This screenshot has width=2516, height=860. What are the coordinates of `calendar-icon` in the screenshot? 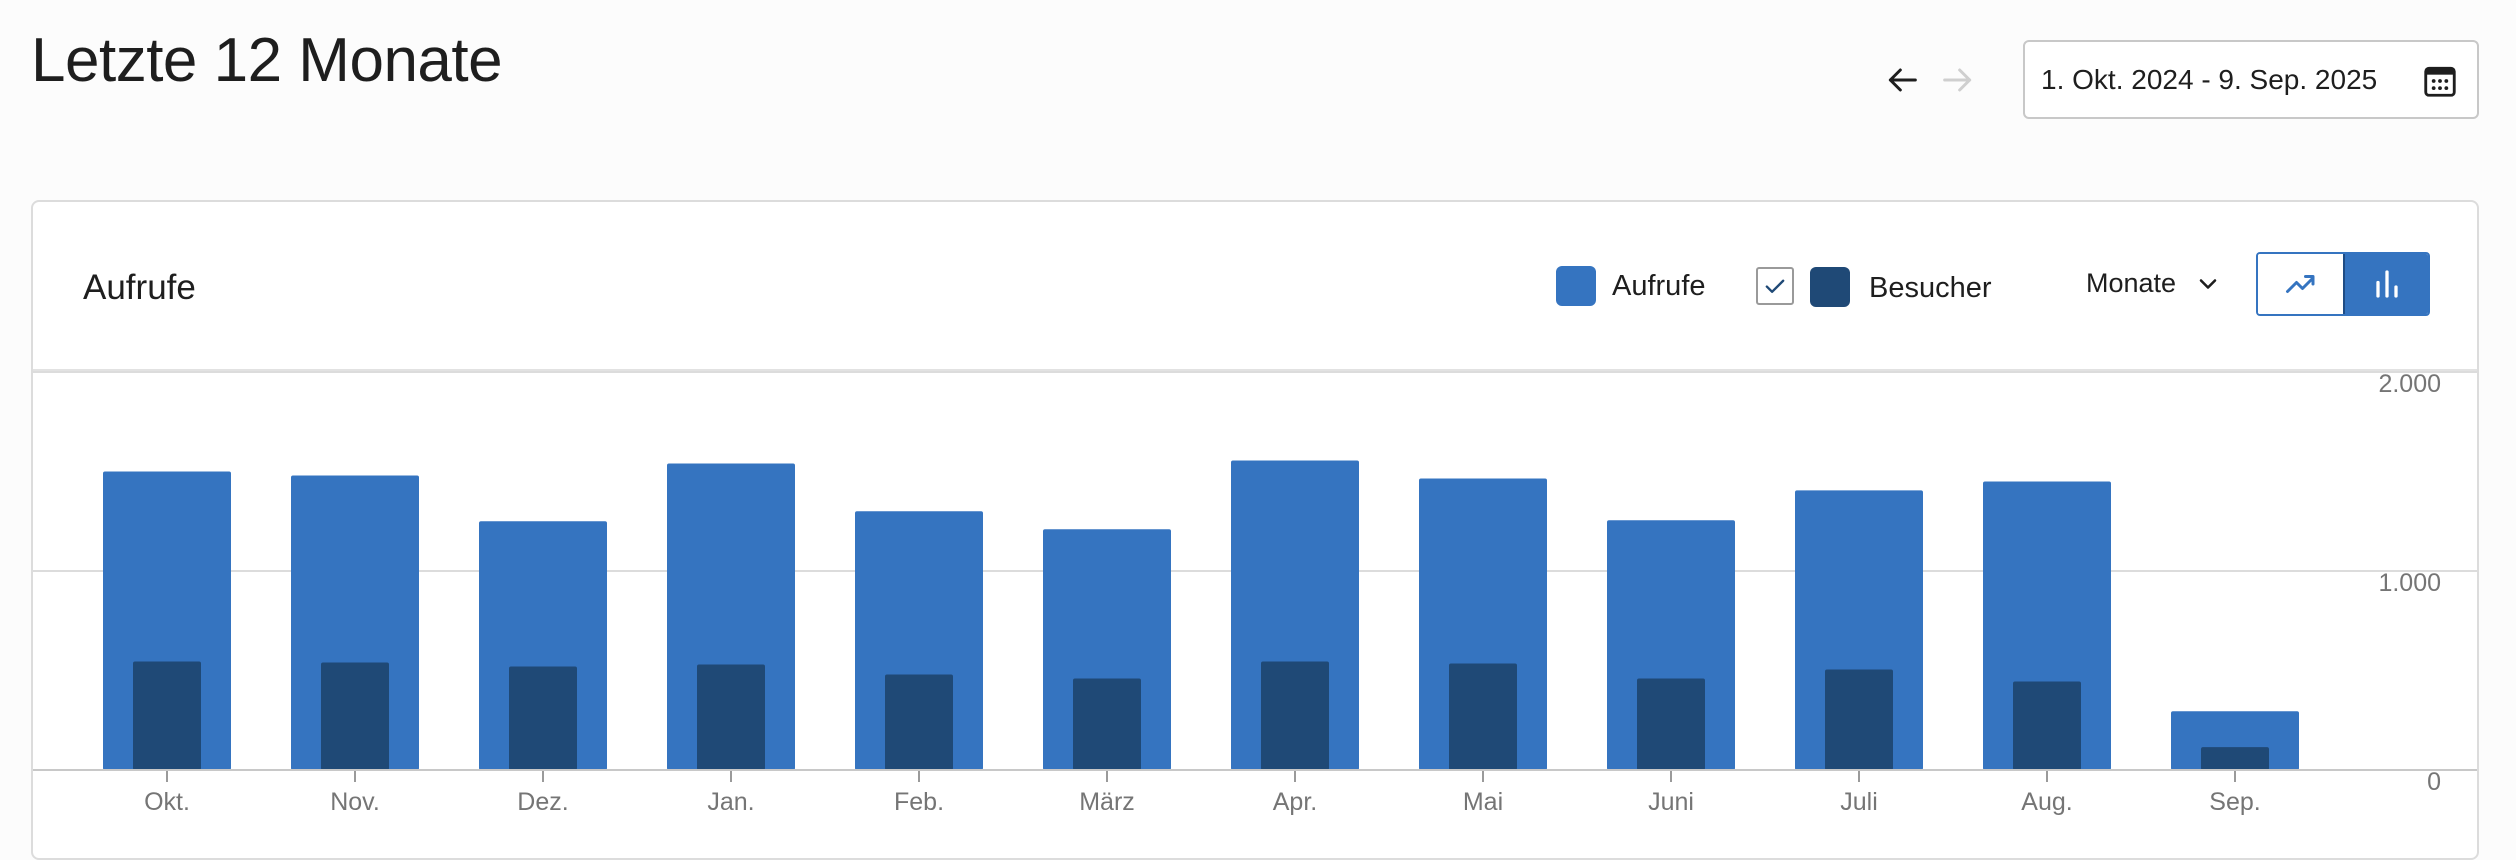 It's located at (2440, 81).